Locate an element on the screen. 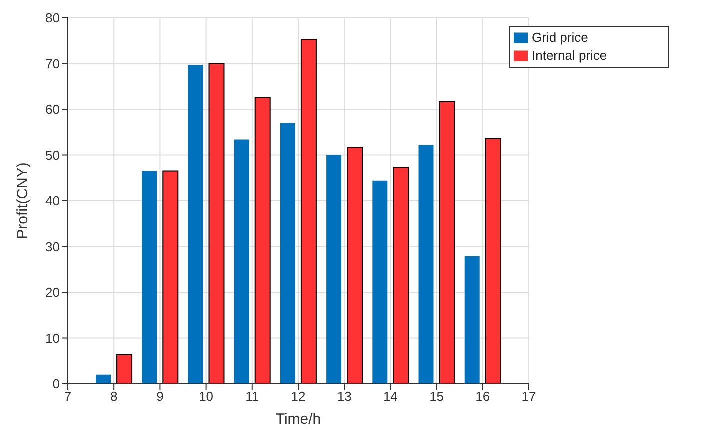 Image resolution: width=707 pixels, height=442 pixels. y-tick-label: 60 is located at coordinates (53, 110).